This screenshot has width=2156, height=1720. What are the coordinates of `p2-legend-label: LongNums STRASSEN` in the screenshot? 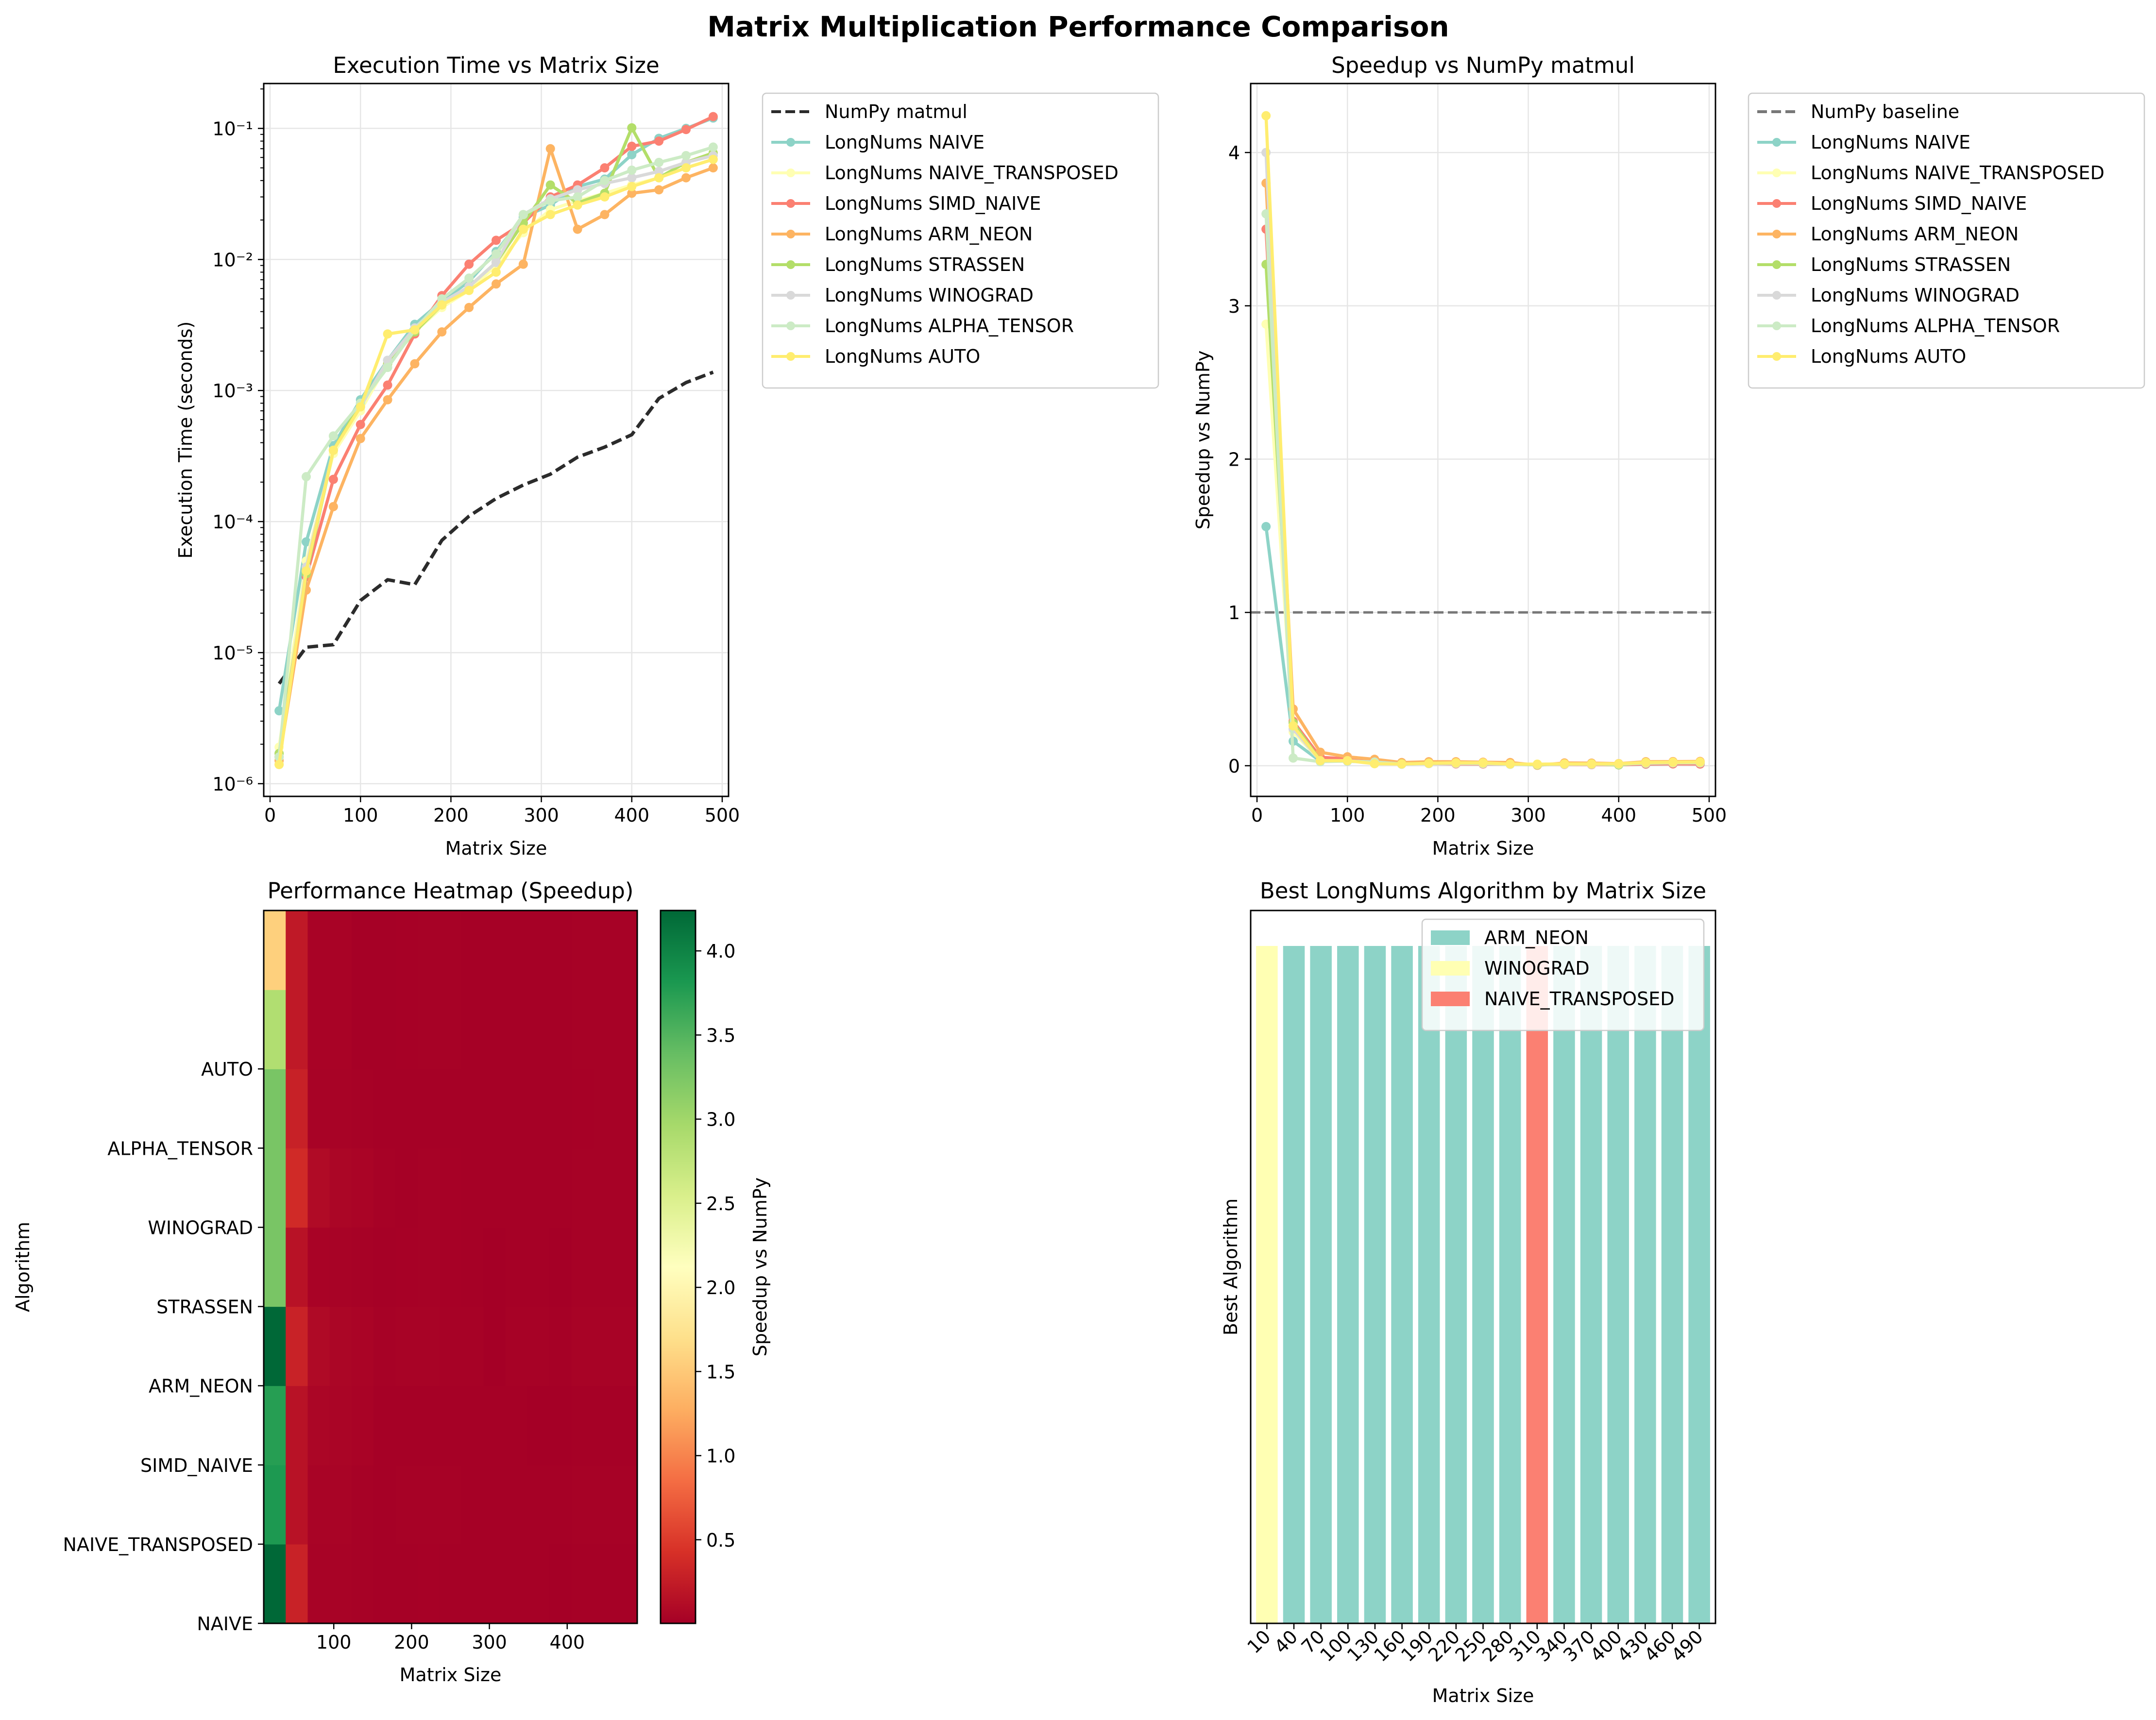 It's located at (1911, 264).